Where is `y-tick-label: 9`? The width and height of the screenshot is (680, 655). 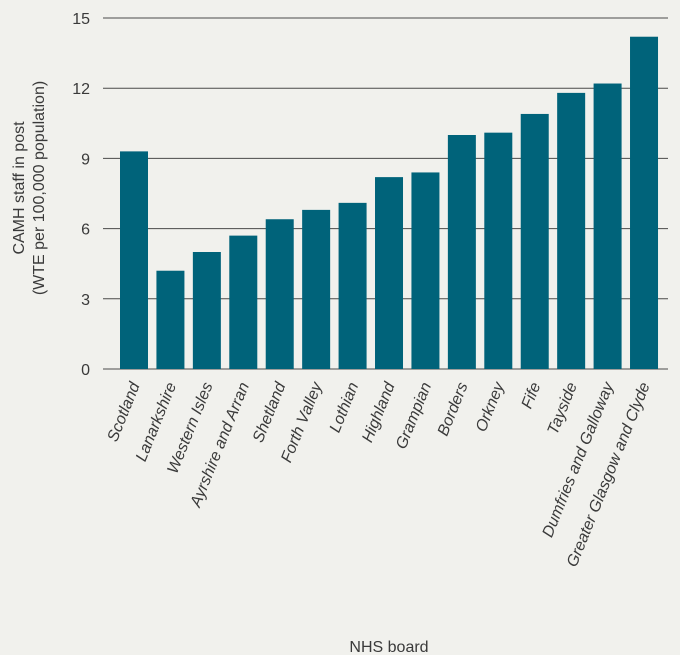
y-tick-label: 9 is located at coordinates (85, 159).